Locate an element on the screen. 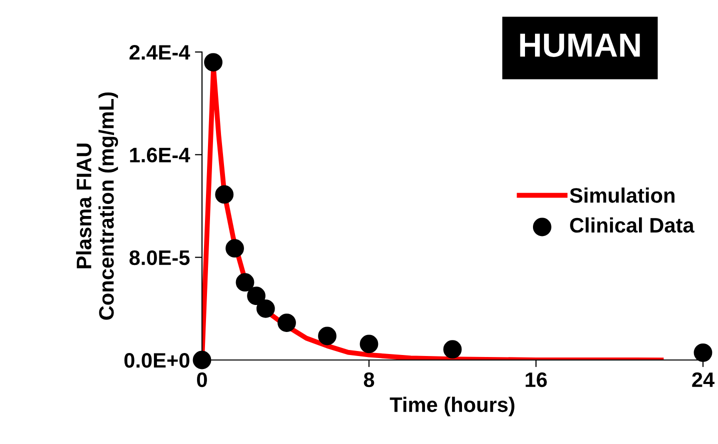 The image size is (718, 444). y-tick-label: 1.6E-4 is located at coordinates (160, 155).